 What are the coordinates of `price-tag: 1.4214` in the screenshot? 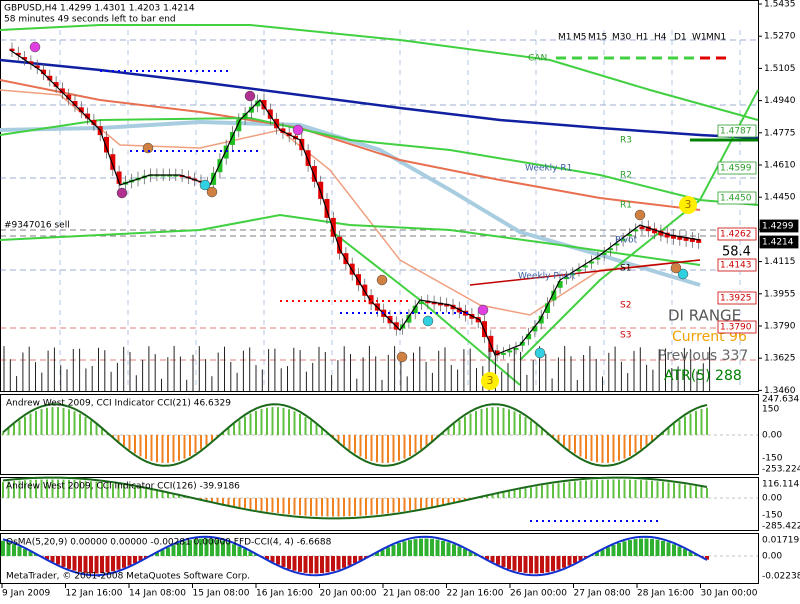 It's located at (778, 243).